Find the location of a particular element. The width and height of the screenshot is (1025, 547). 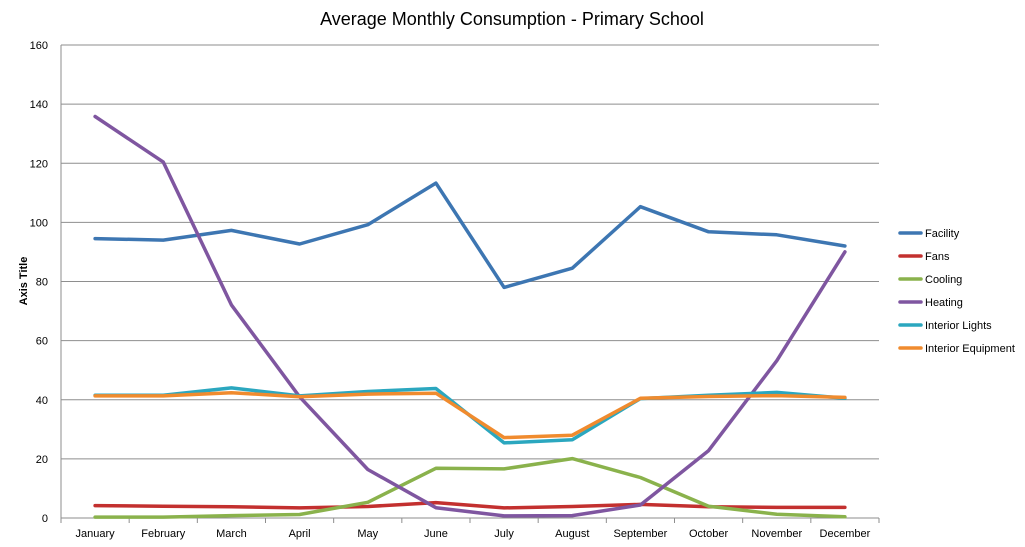

x-tick-label: August is located at coordinates (572, 534).